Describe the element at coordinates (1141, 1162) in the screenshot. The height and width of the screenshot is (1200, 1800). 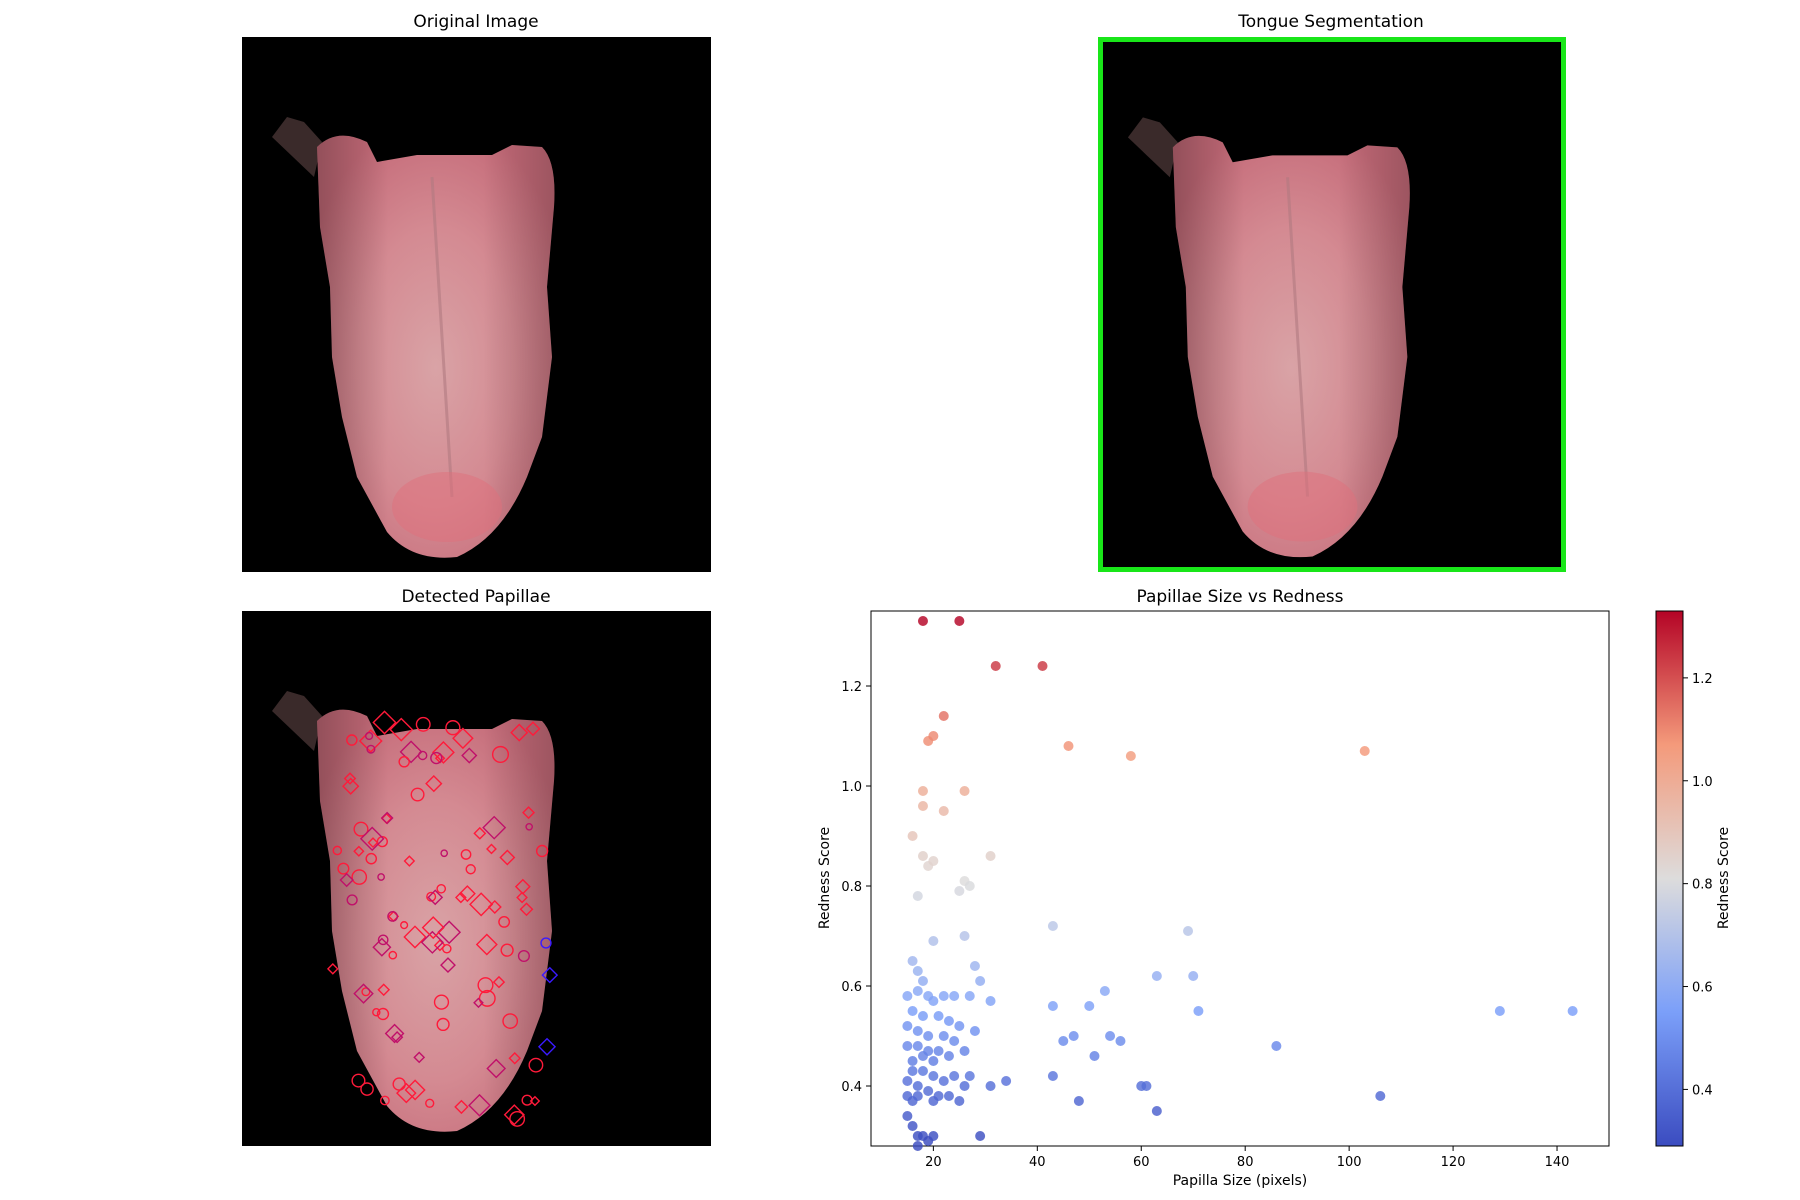
I see `x-tick-label: 60` at that location.